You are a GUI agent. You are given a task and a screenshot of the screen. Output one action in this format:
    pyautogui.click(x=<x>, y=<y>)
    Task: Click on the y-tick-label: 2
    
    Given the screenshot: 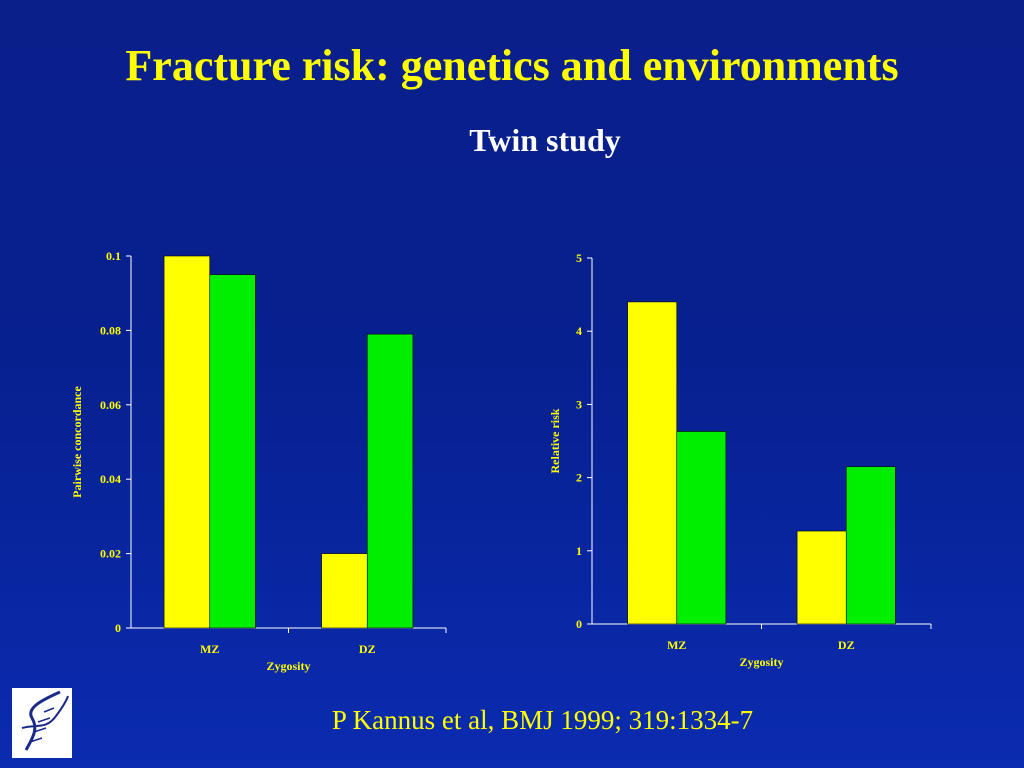 What is the action you would take?
    pyautogui.click(x=579, y=478)
    